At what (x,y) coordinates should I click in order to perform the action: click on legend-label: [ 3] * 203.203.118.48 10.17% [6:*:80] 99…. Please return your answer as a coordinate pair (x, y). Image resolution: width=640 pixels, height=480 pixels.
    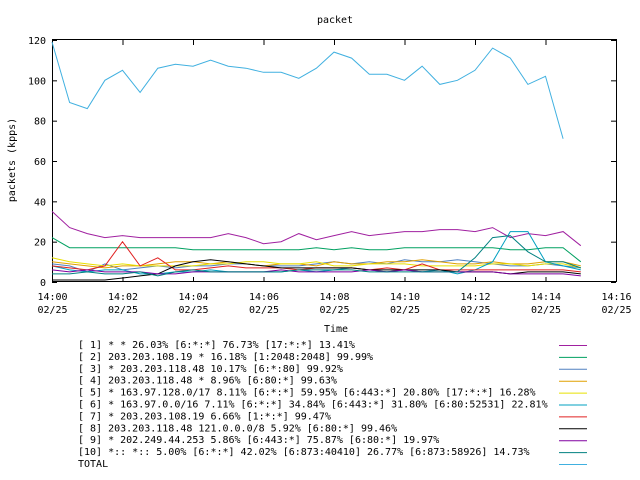
    Looking at the image, I should click on (210, 369).